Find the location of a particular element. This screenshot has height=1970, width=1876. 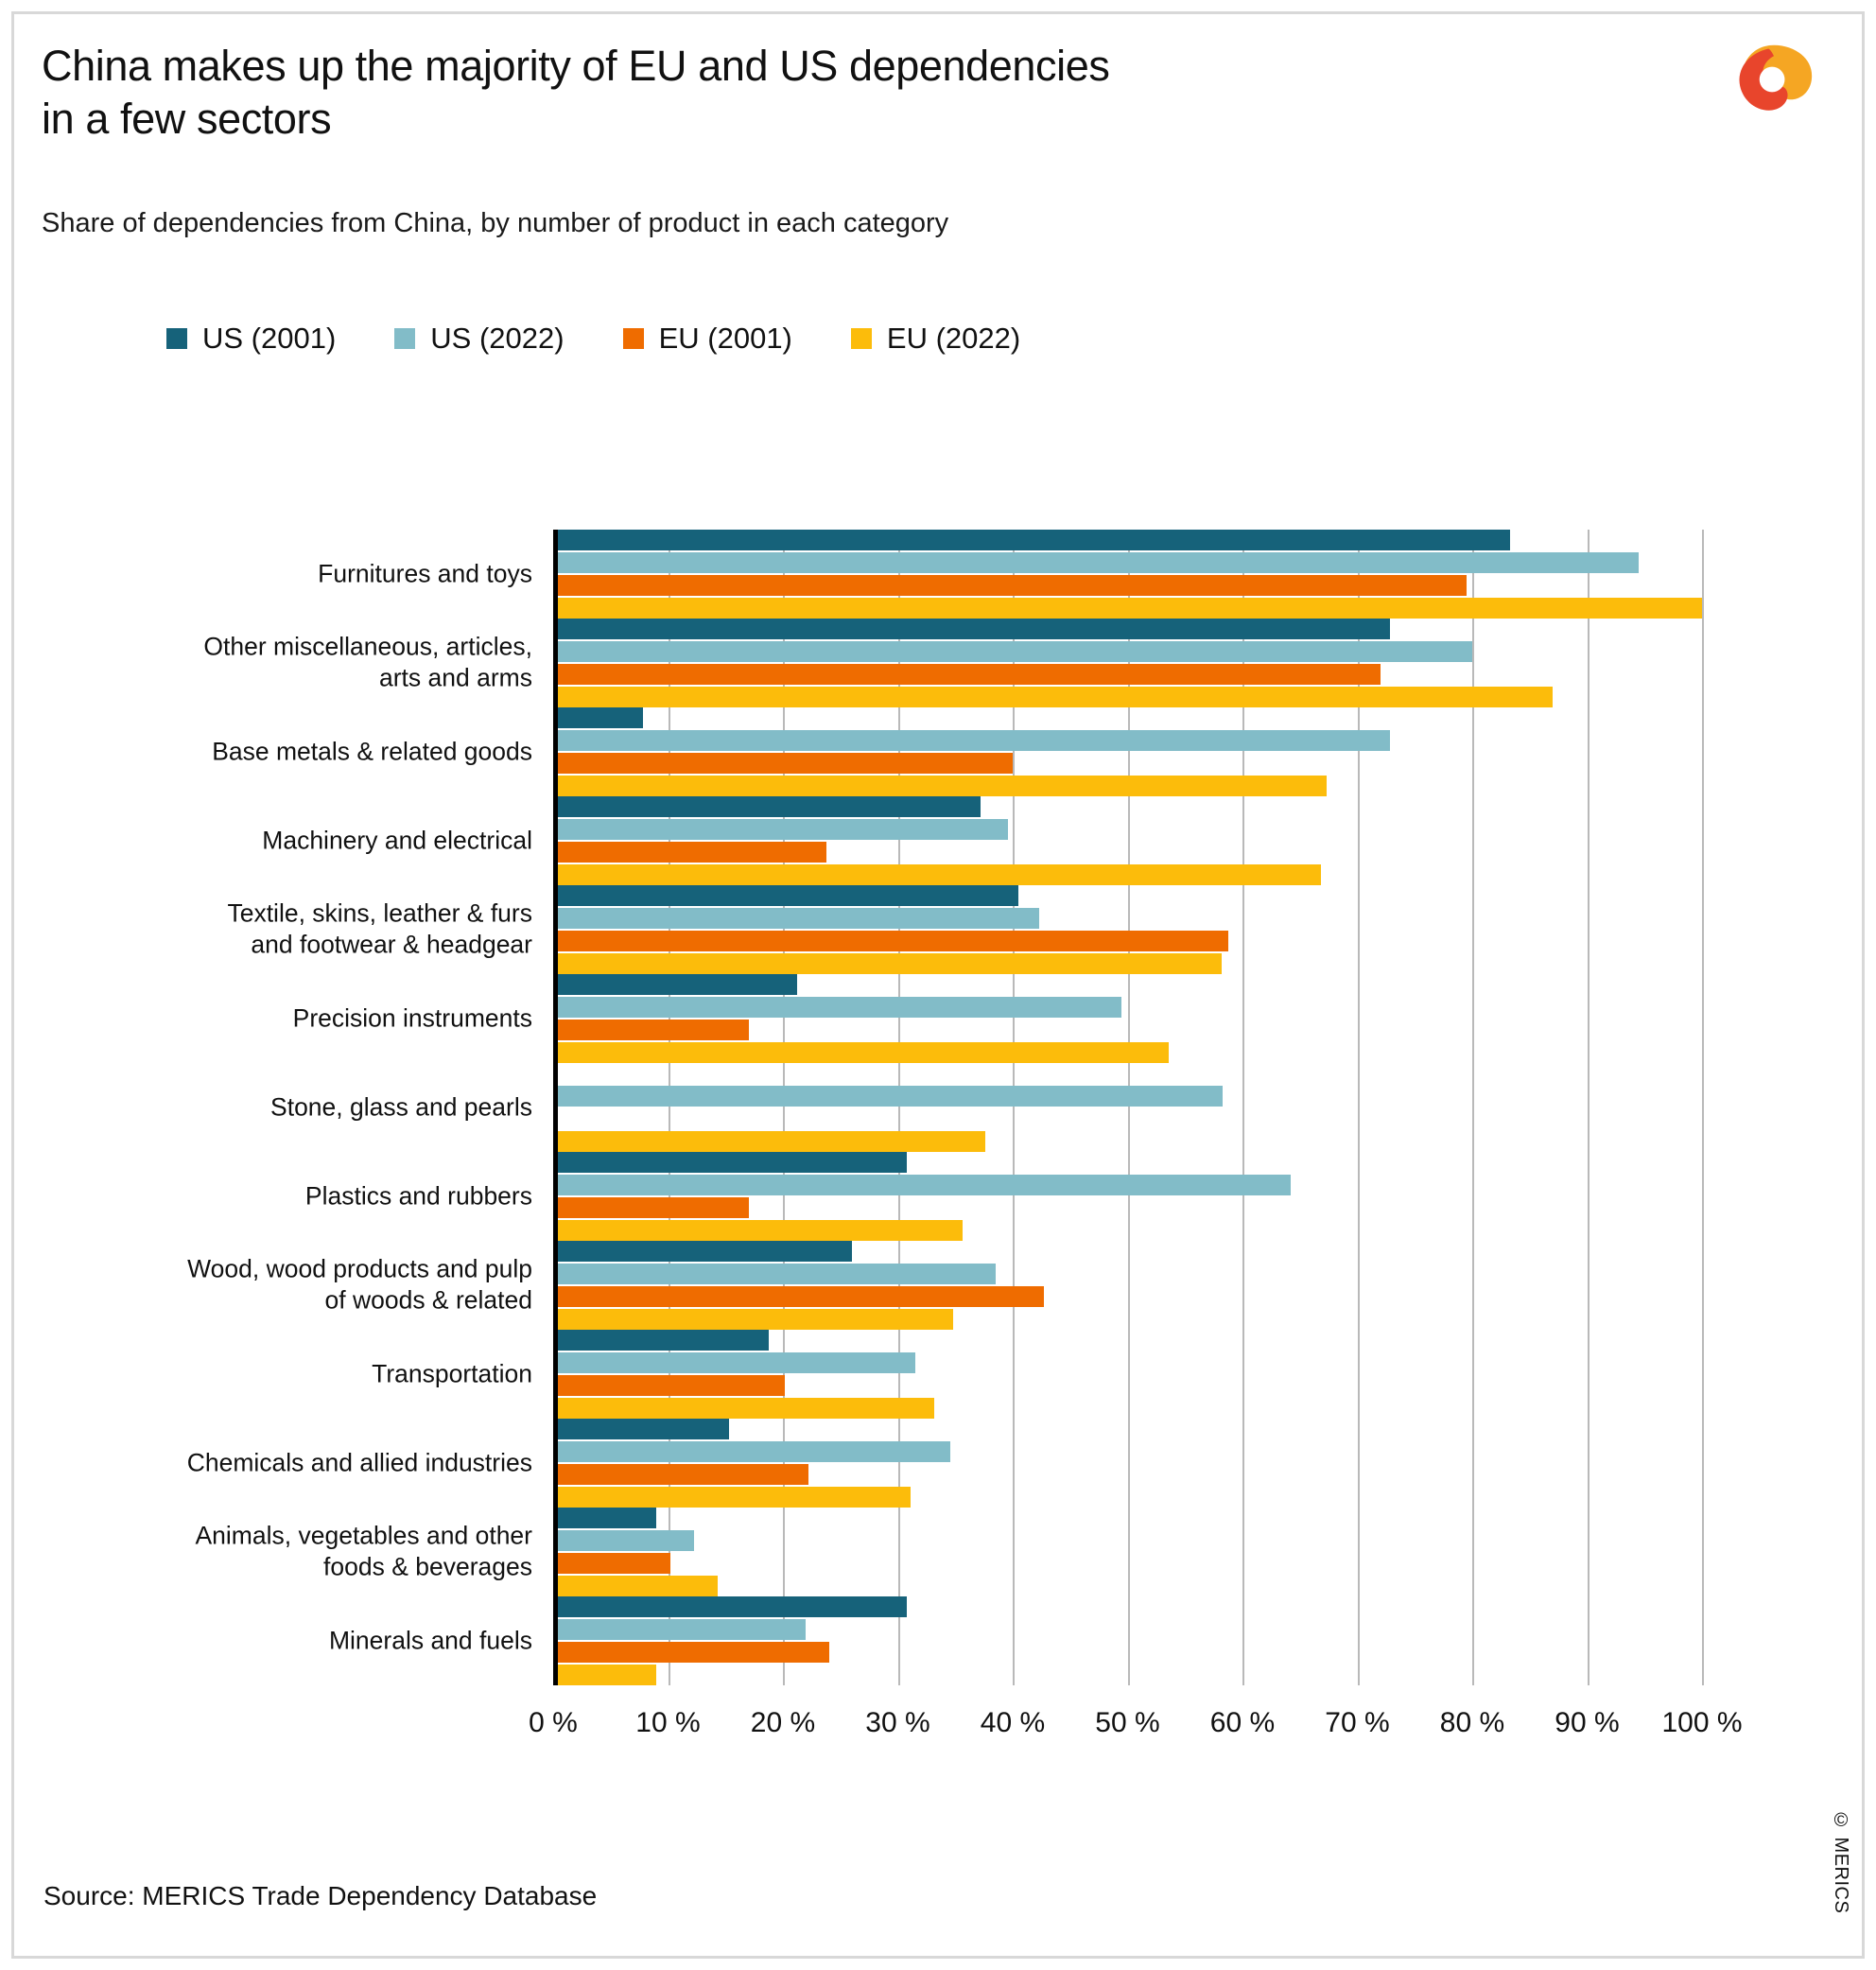

copyright-note: © MERICS is located at coordinates (1841, 1861).